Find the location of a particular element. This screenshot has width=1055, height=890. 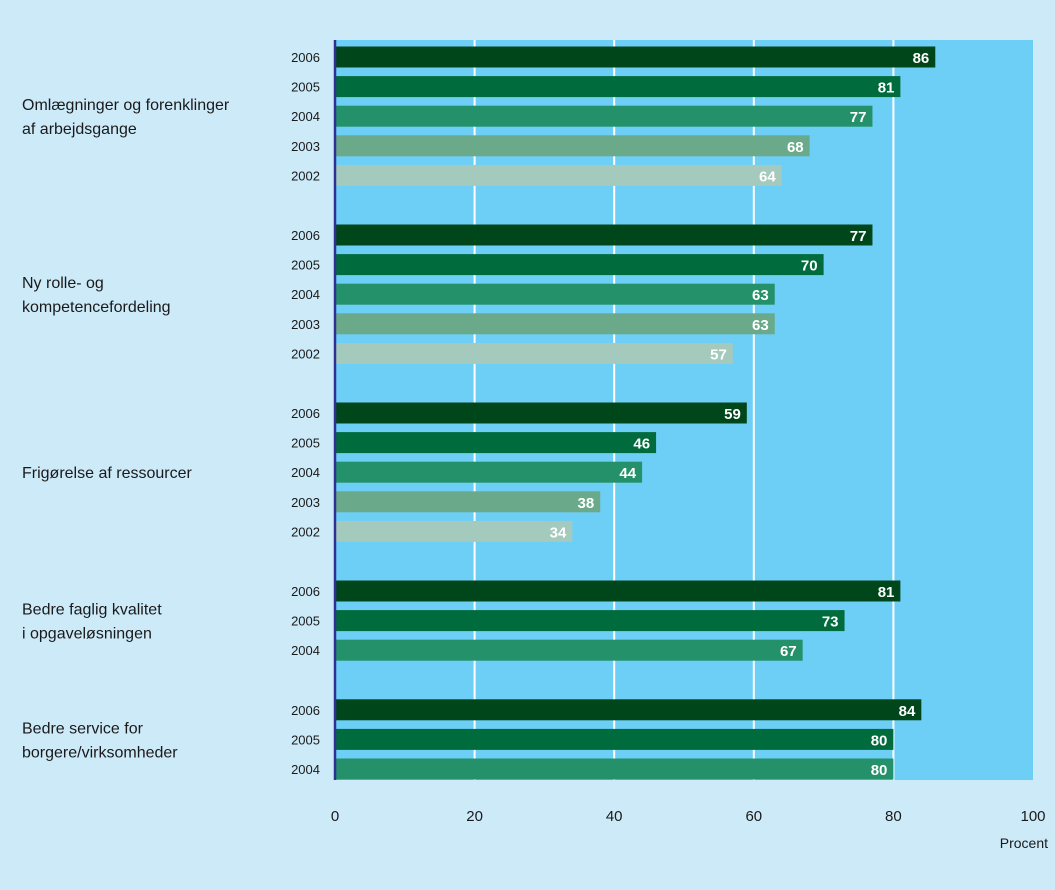

data-label: 86 is located at coordinates (921, 58).